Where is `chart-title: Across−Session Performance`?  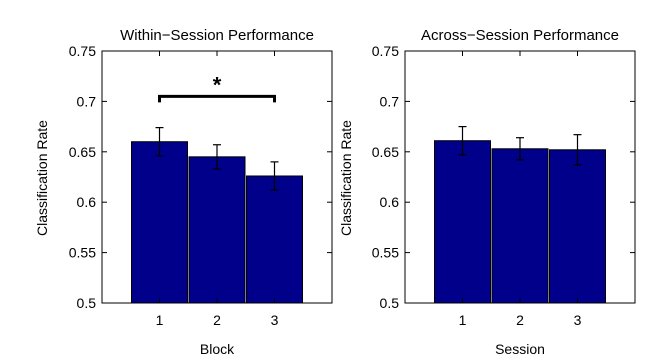
chart-title: Across−Session Performance is located at coordinates (520, 35).